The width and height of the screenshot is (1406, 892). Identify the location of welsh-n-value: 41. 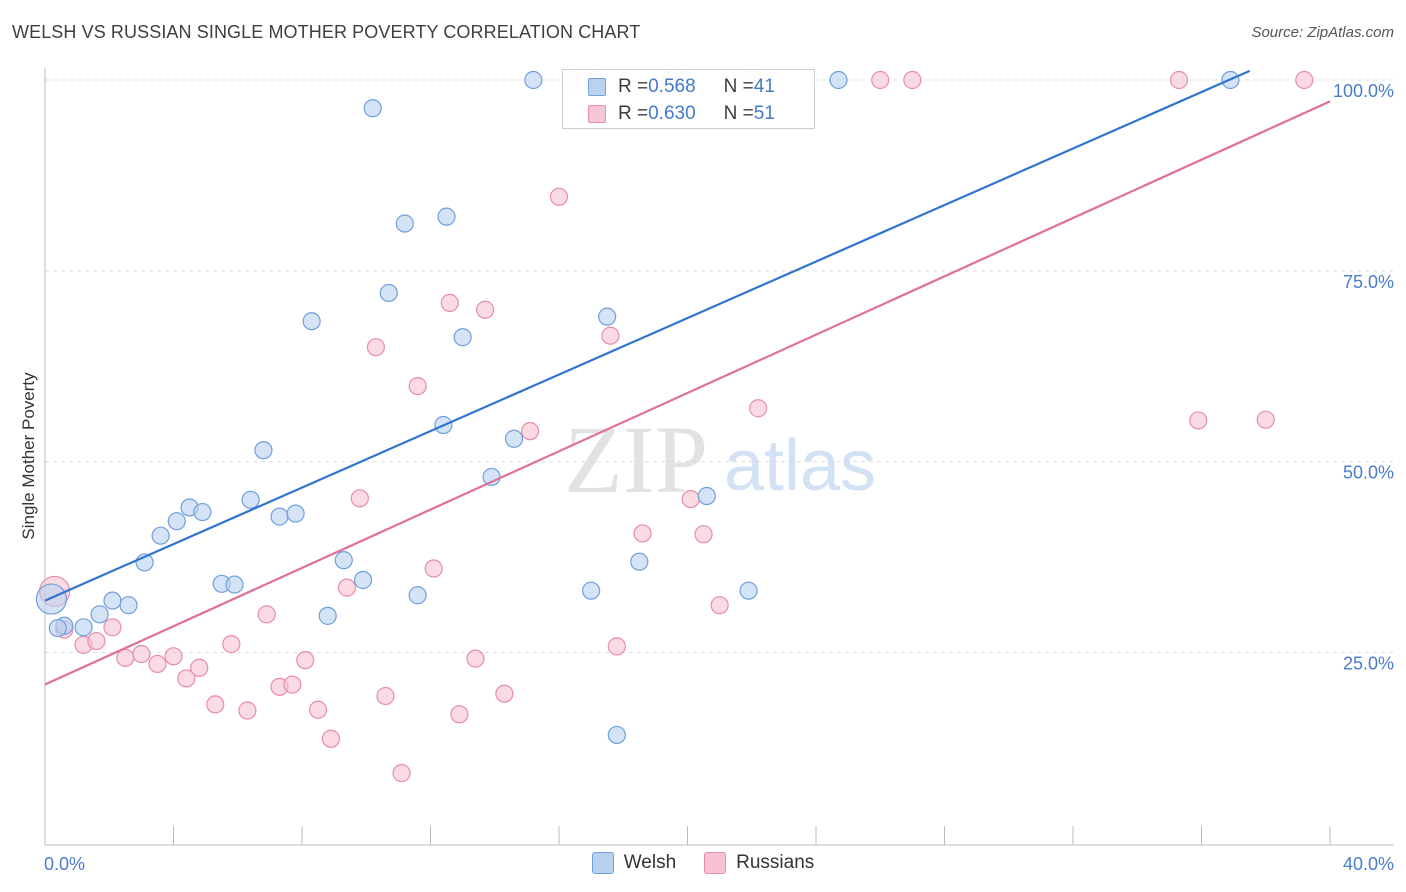
(764, 86).